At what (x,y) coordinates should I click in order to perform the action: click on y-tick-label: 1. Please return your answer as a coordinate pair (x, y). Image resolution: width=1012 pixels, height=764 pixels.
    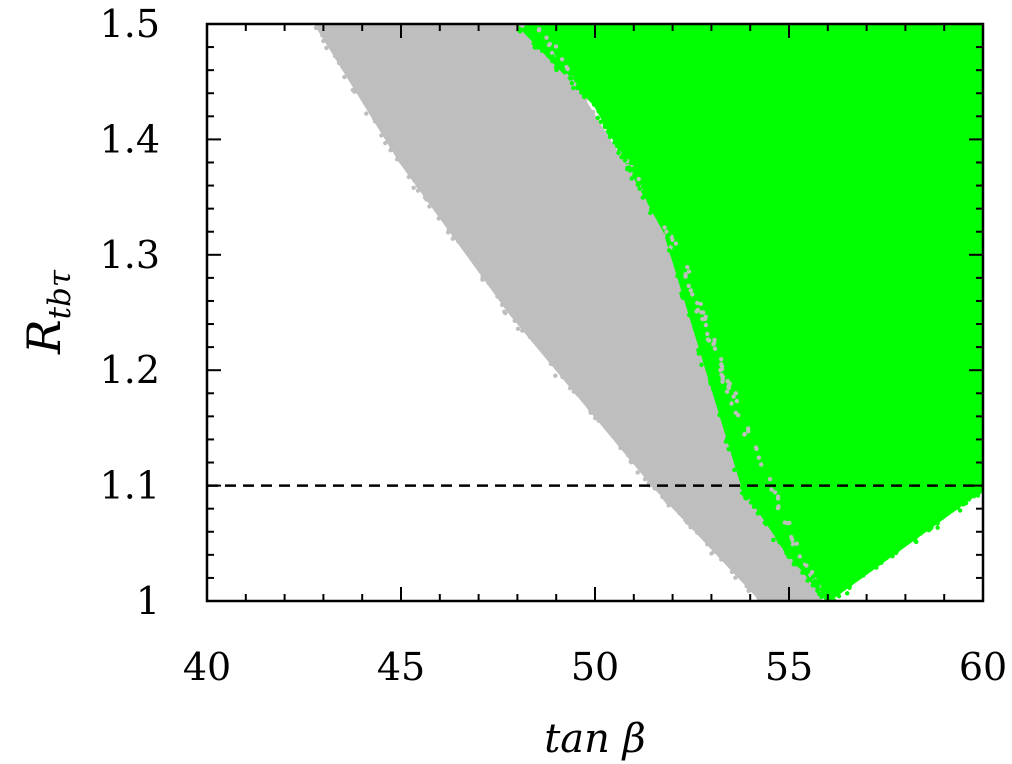
    Looking at the image, I should click on (148, 601).